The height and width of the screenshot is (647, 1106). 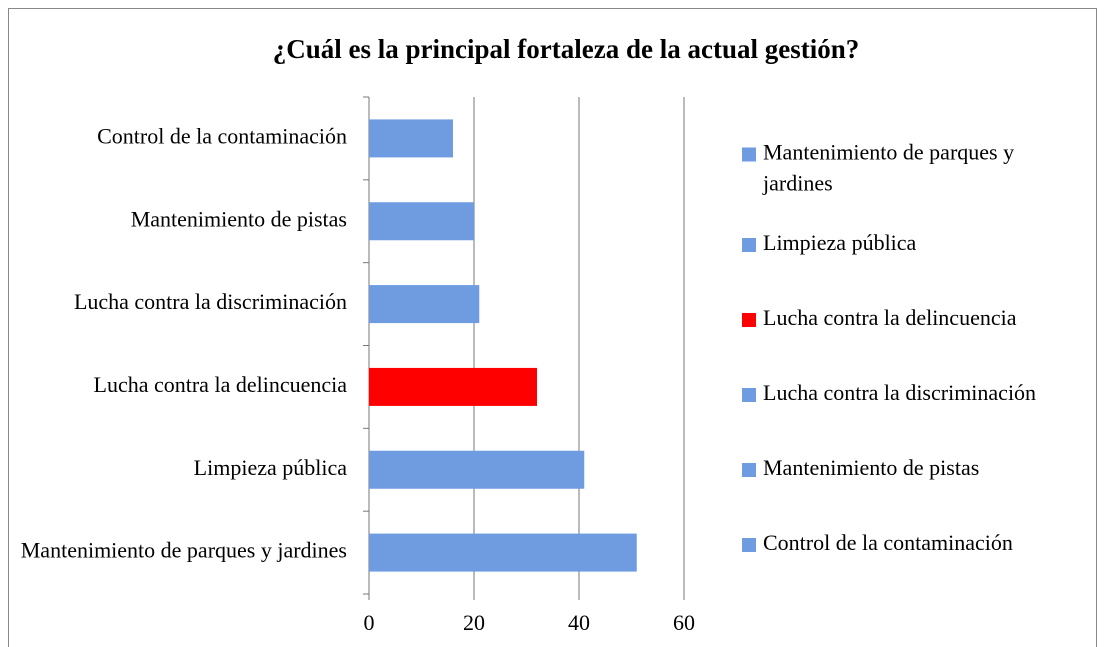 I want to click on y-tick-label: Mantenimiento de parques y jardines, so click(x=184, y=550).